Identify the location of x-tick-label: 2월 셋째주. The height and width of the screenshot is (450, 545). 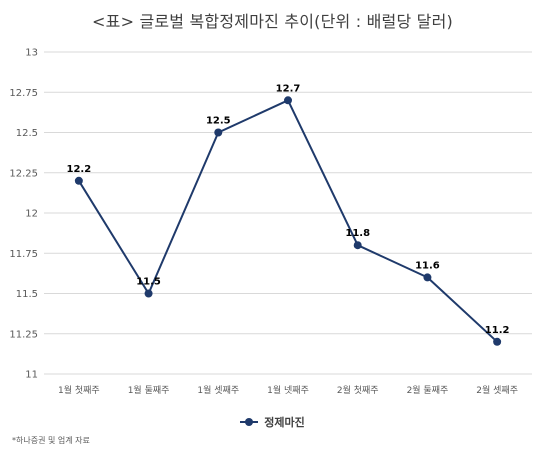
(497, 390).